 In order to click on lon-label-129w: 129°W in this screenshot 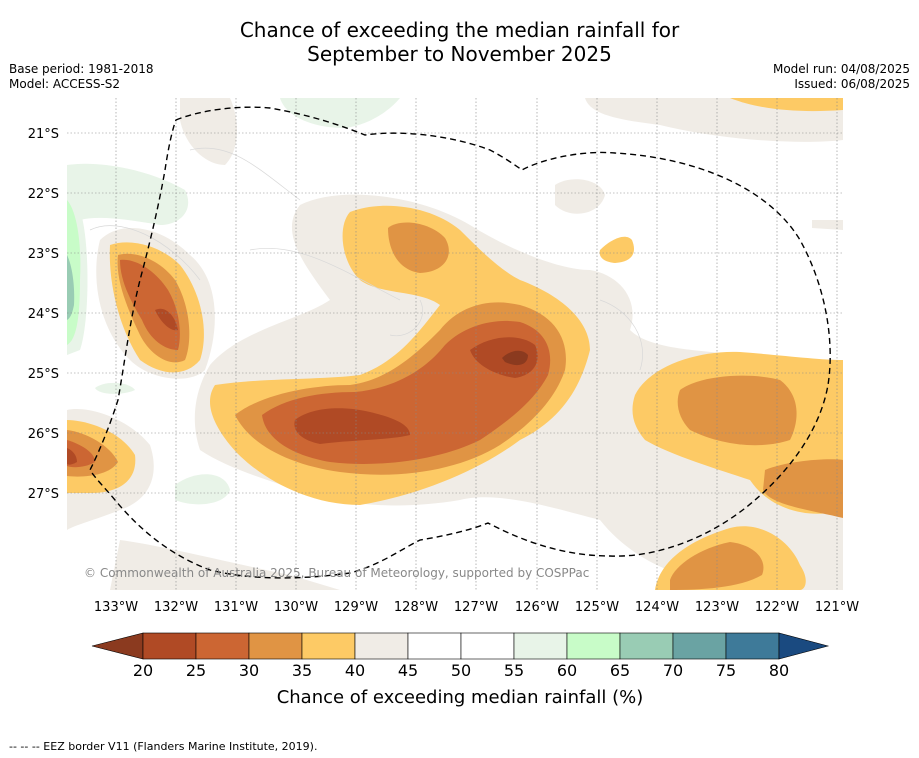, I will do `click(356, 607)`.